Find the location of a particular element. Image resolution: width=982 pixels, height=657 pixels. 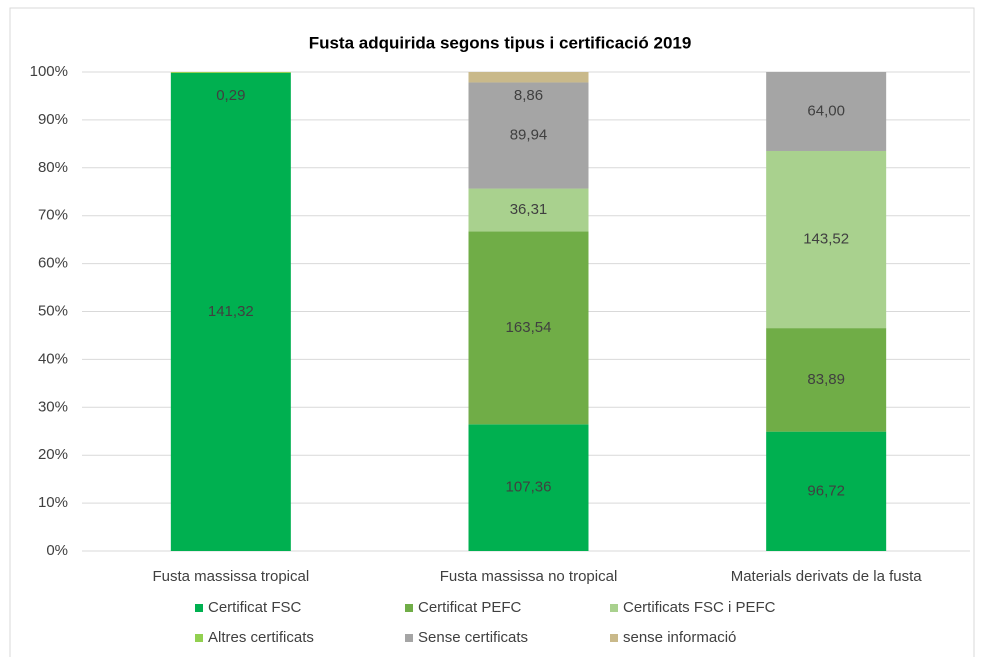

y-tick-label: 50% is located at coordinates (53, 310).